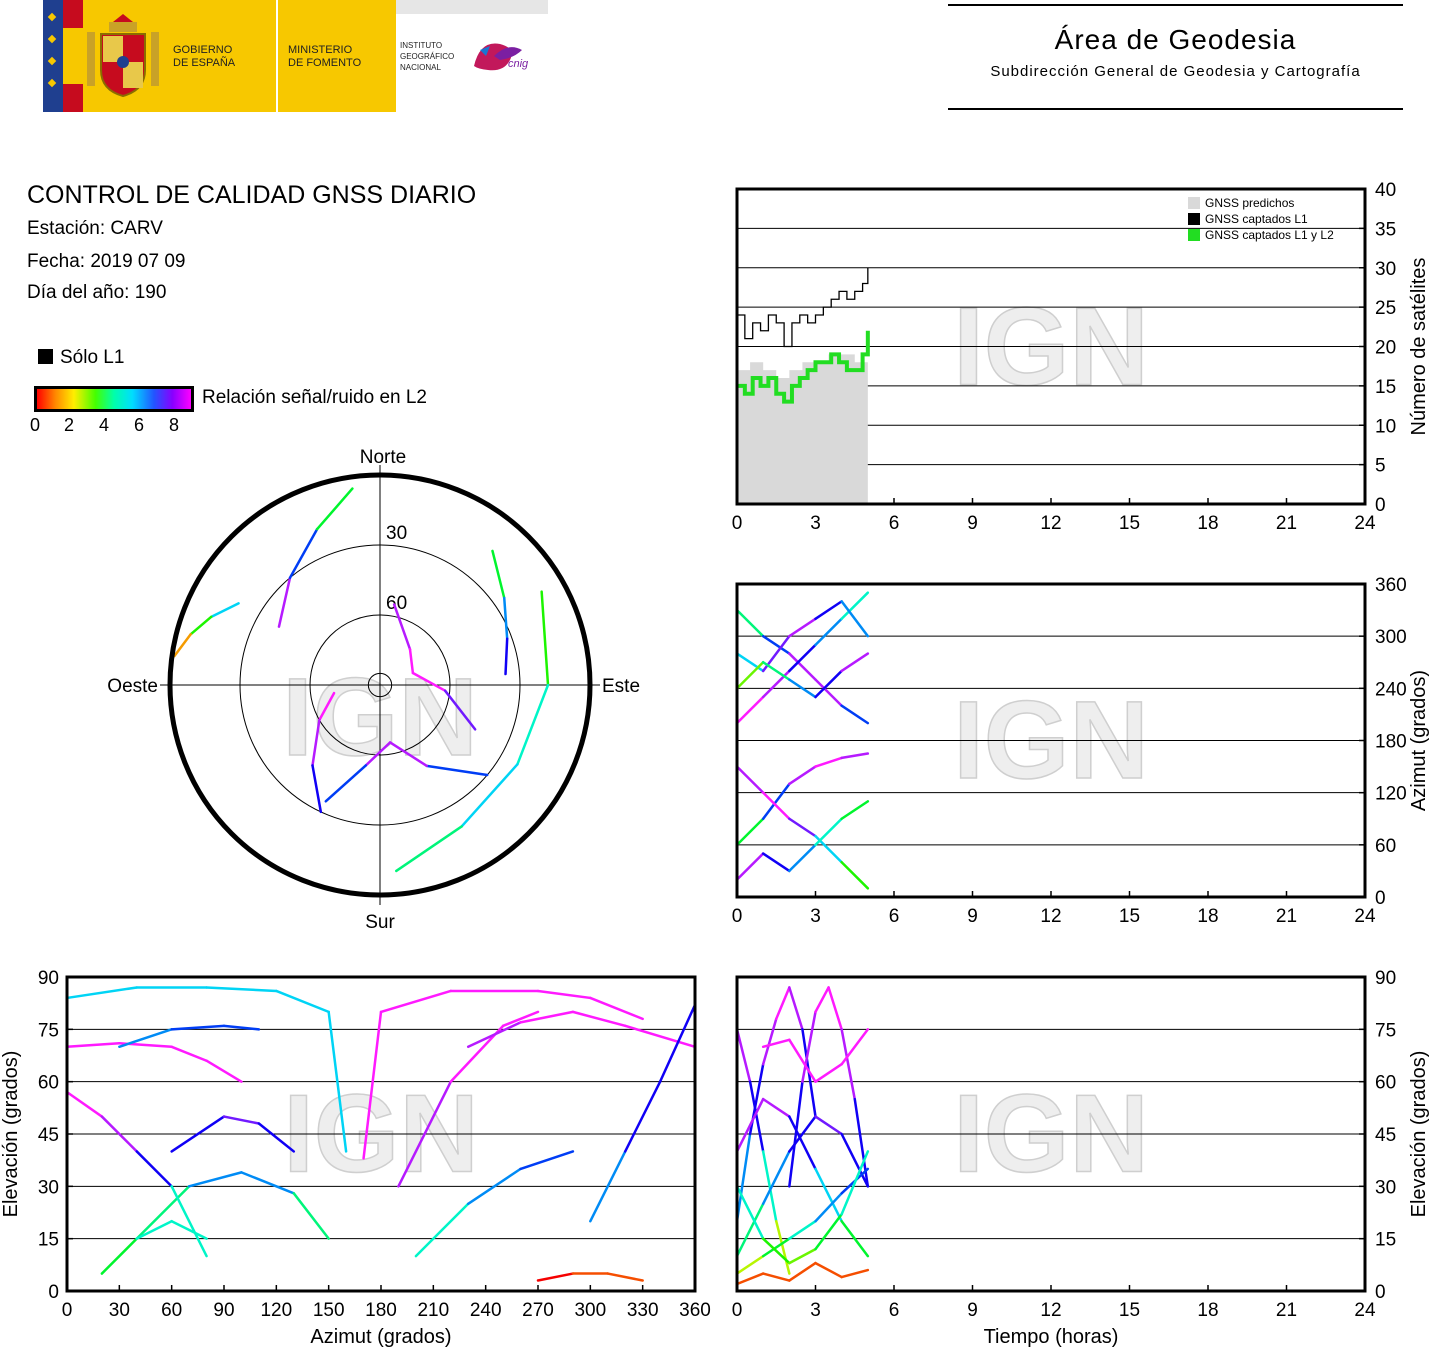 The image size is (1445, 1350). I want to click on snr-tick: 4, so click(104, 425).